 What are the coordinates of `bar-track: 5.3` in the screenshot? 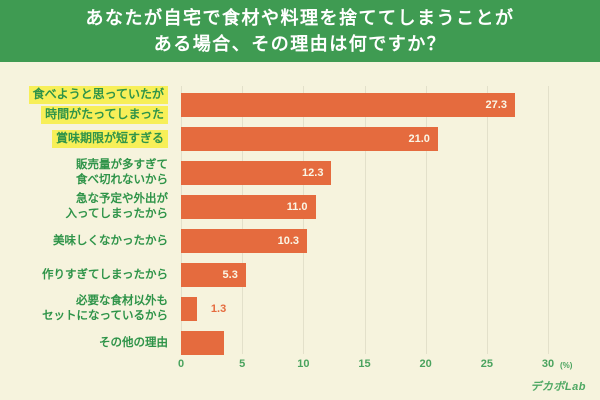 It's located at (390, 275).